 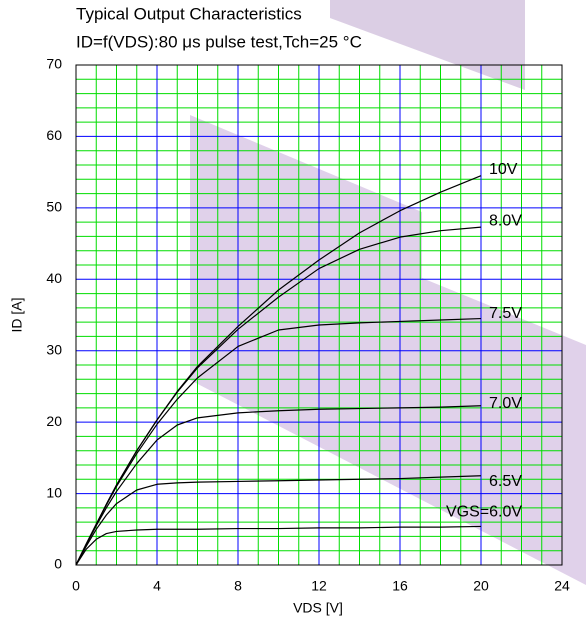 What do you see at coordinates (54, 349) in the screenshot?
I see `y-tick-label: 30` at bounding box center [54, 349].